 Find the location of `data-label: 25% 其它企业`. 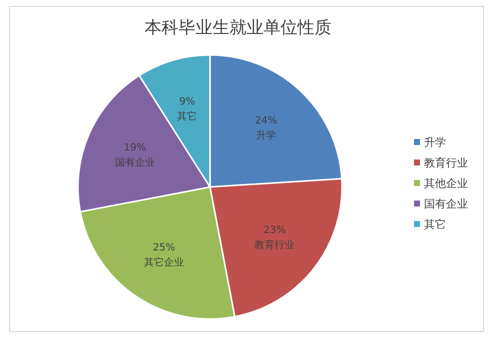

data-label: 25% 其它企业 is located at coordinates (164, 255).